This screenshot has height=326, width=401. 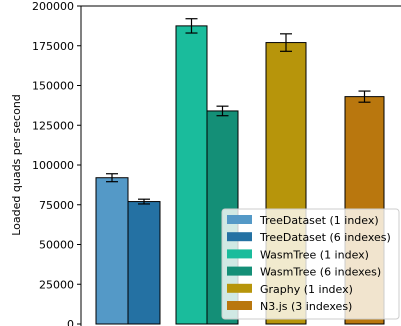 I want to click on y-tick-label: 25000, so click(x=56, y=284).